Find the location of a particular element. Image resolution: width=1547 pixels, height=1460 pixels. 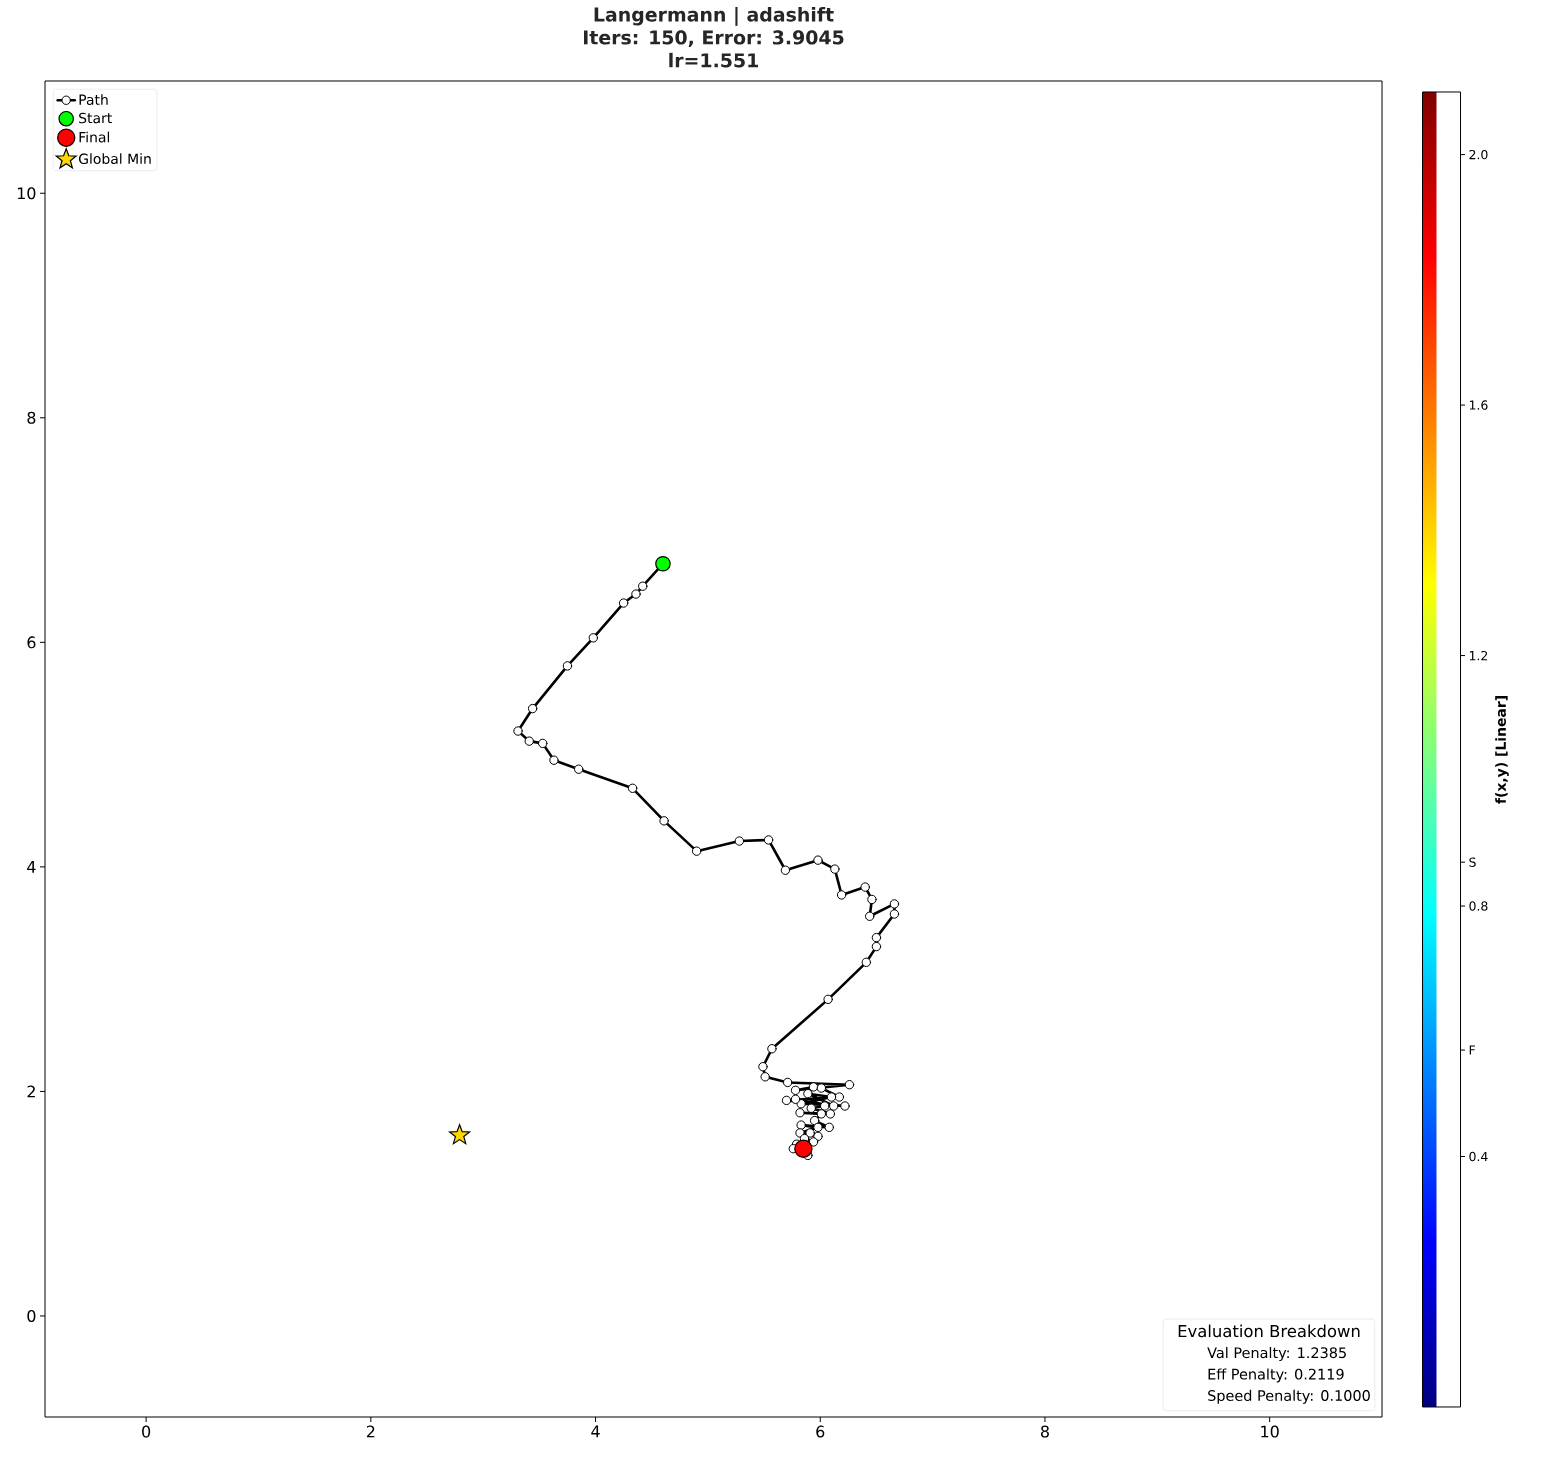

y-tick-label: 2 is located at coordinates (31, 1091).